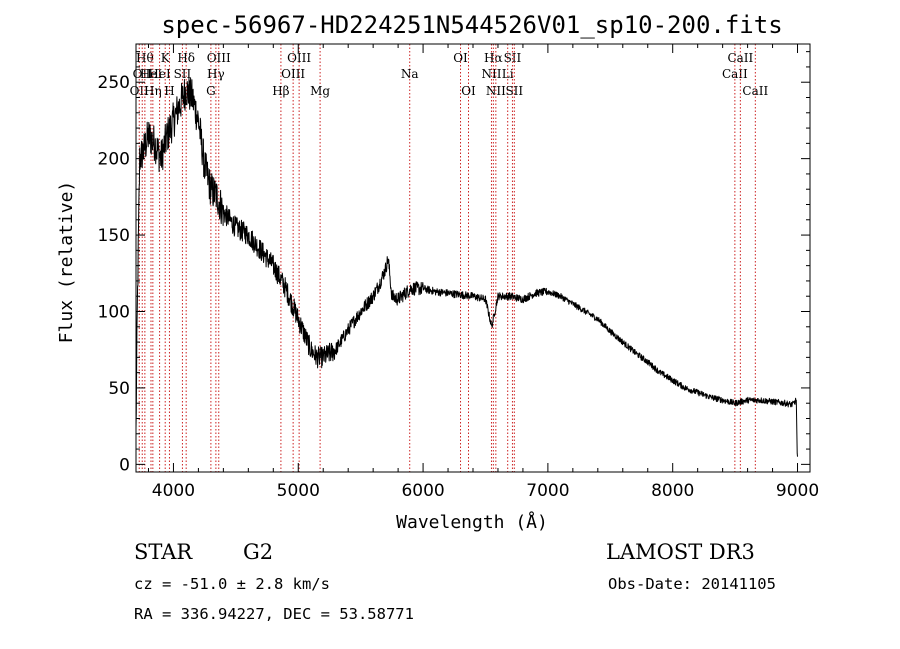 The height and width of the screenshot is (649, 900). I want to click on x-axis-tick-labels: 4000 5000 6000 7000 8000 9000, so click(485, 491).